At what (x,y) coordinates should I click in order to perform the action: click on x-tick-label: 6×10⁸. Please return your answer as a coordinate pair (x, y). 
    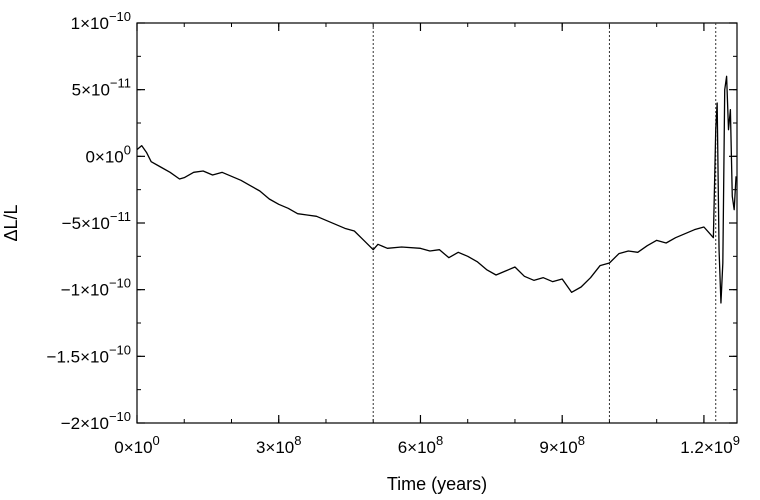
    Looking at the image, I should click on (421, 445).